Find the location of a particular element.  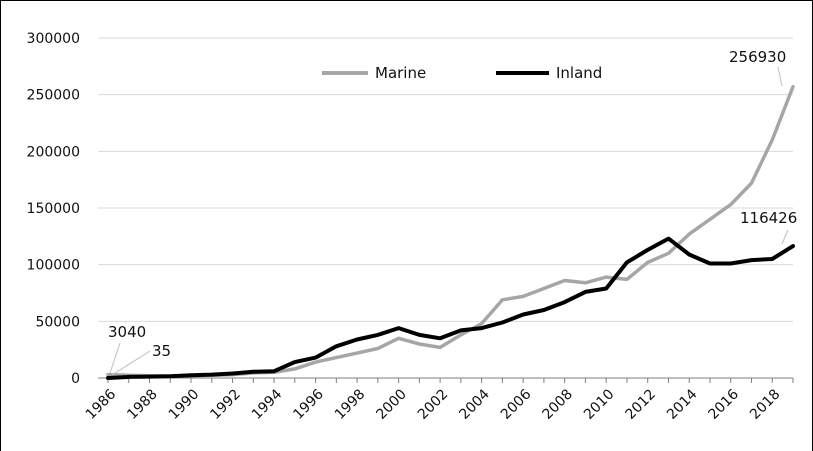

x-tick-label: 2012 is located at coordinates (640, 404).